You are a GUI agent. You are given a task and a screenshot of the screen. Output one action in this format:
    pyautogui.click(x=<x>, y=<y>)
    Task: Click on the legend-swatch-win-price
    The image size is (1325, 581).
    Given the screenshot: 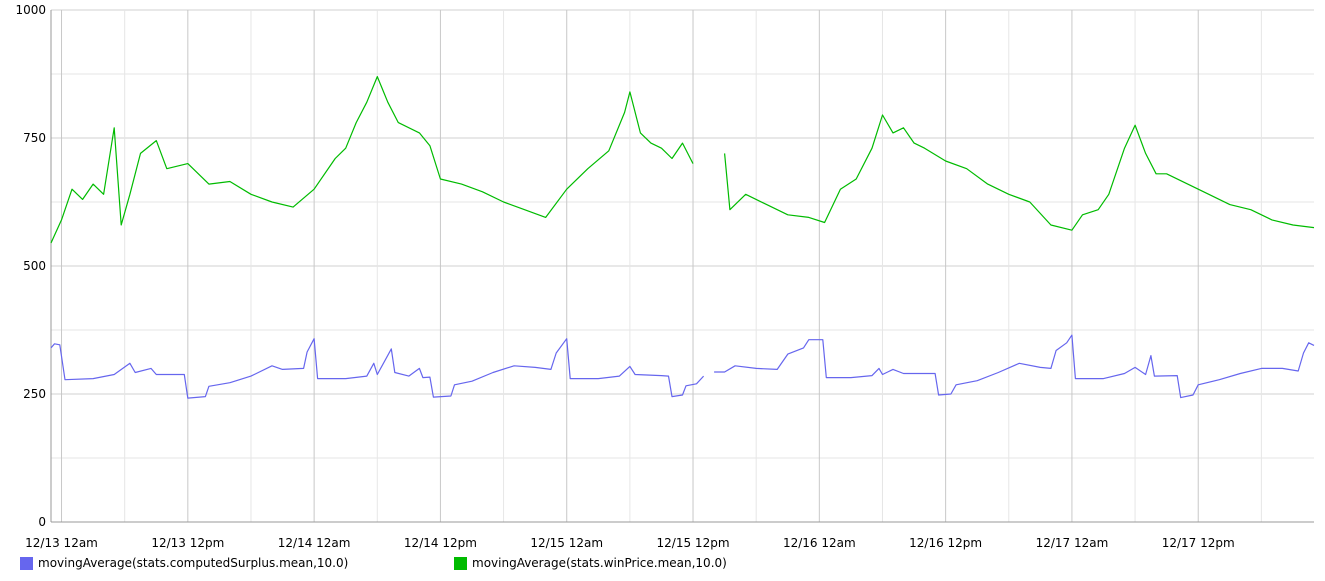 What is the action you would take?
    pyautogui.click(x=460, y=563)
    